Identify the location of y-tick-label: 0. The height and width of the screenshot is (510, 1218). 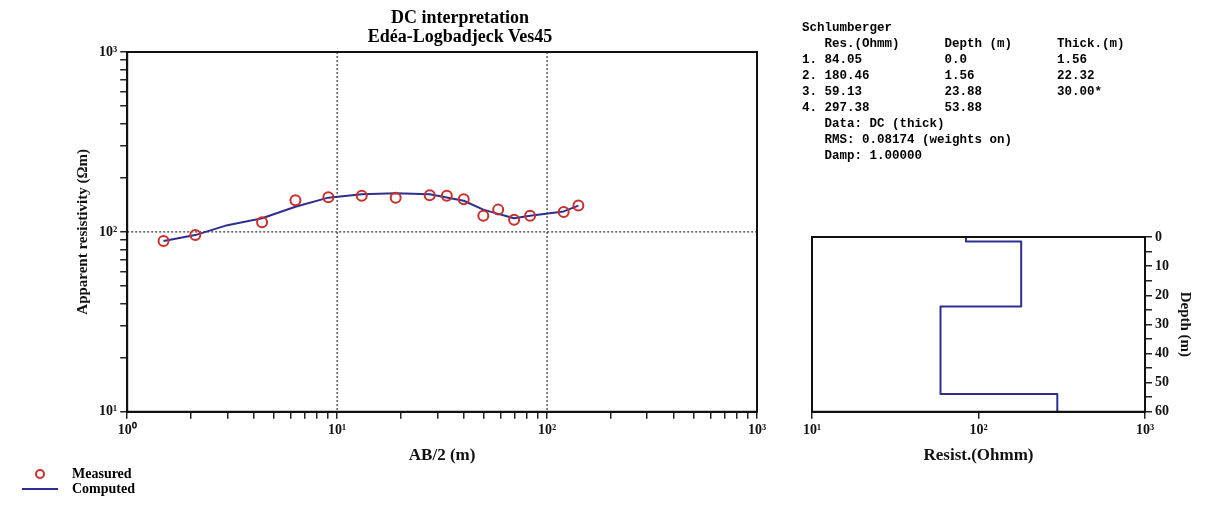
(1158, 236).